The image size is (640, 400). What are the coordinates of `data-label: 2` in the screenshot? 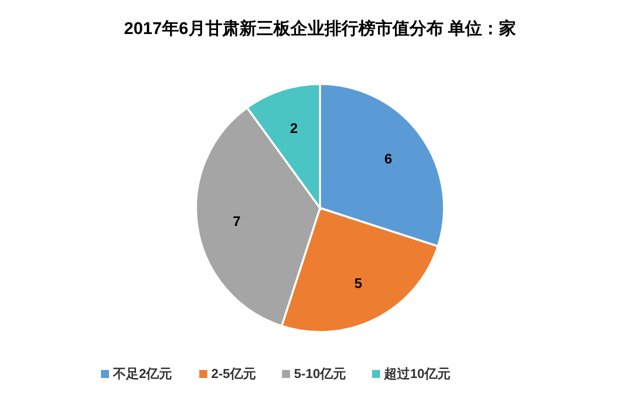 It's located at (294, 128).